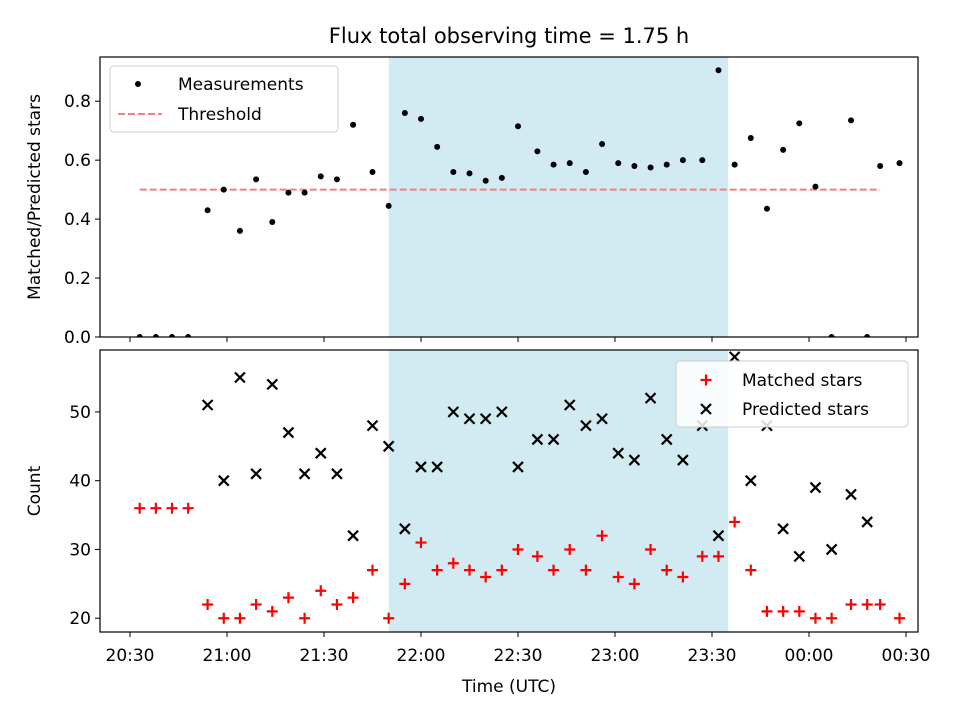 Image resolution: width=960 pixels, height=720 pixels. I want to click on legend-measurements-marker, so click(138, 84).